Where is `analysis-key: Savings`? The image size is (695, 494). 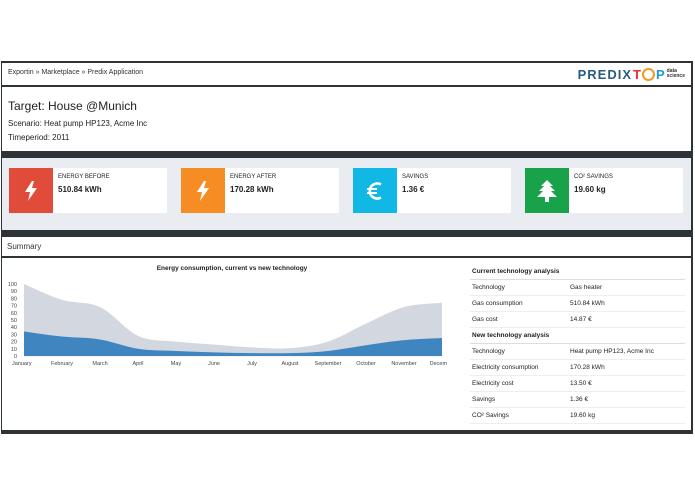 analysis-key: Savings is located at coordinates (484, 399).